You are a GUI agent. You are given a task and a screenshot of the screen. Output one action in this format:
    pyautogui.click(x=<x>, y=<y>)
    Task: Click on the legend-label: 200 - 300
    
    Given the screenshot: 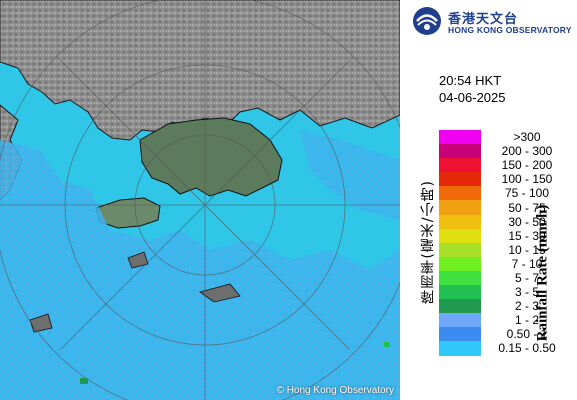 What is the action you would take?
    pyautogui.click(x=527, y=151)
    